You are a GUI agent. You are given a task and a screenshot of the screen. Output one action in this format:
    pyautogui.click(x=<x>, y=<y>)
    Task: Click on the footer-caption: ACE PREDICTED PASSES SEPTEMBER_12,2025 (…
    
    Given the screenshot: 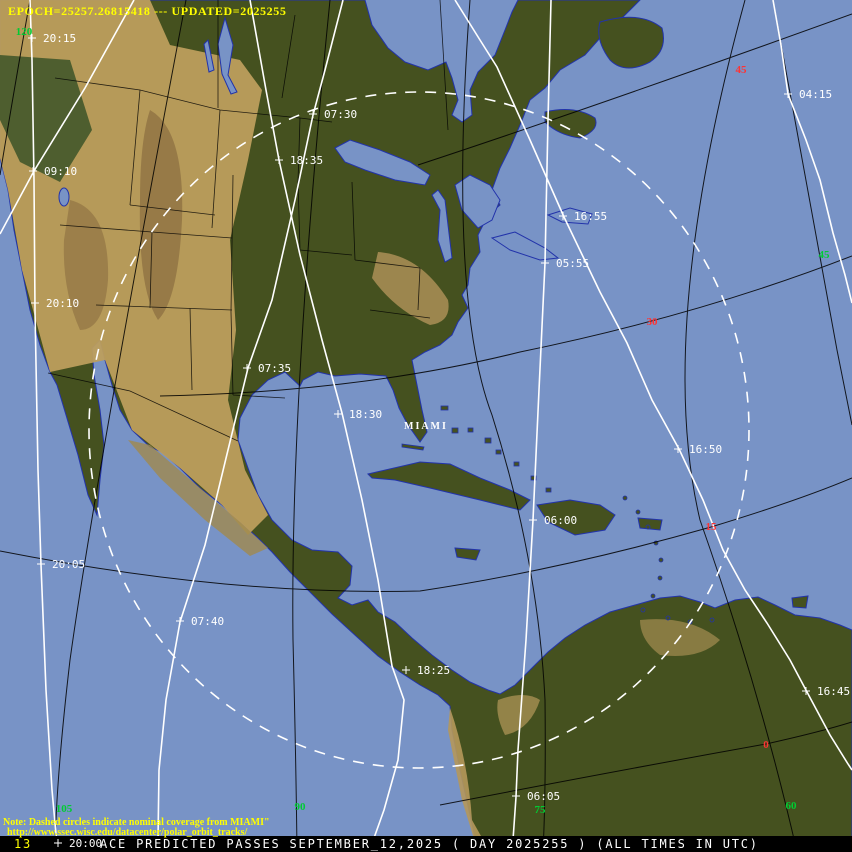 What is the action you would take?
    pyautogui.click(x=429, y=844)
    